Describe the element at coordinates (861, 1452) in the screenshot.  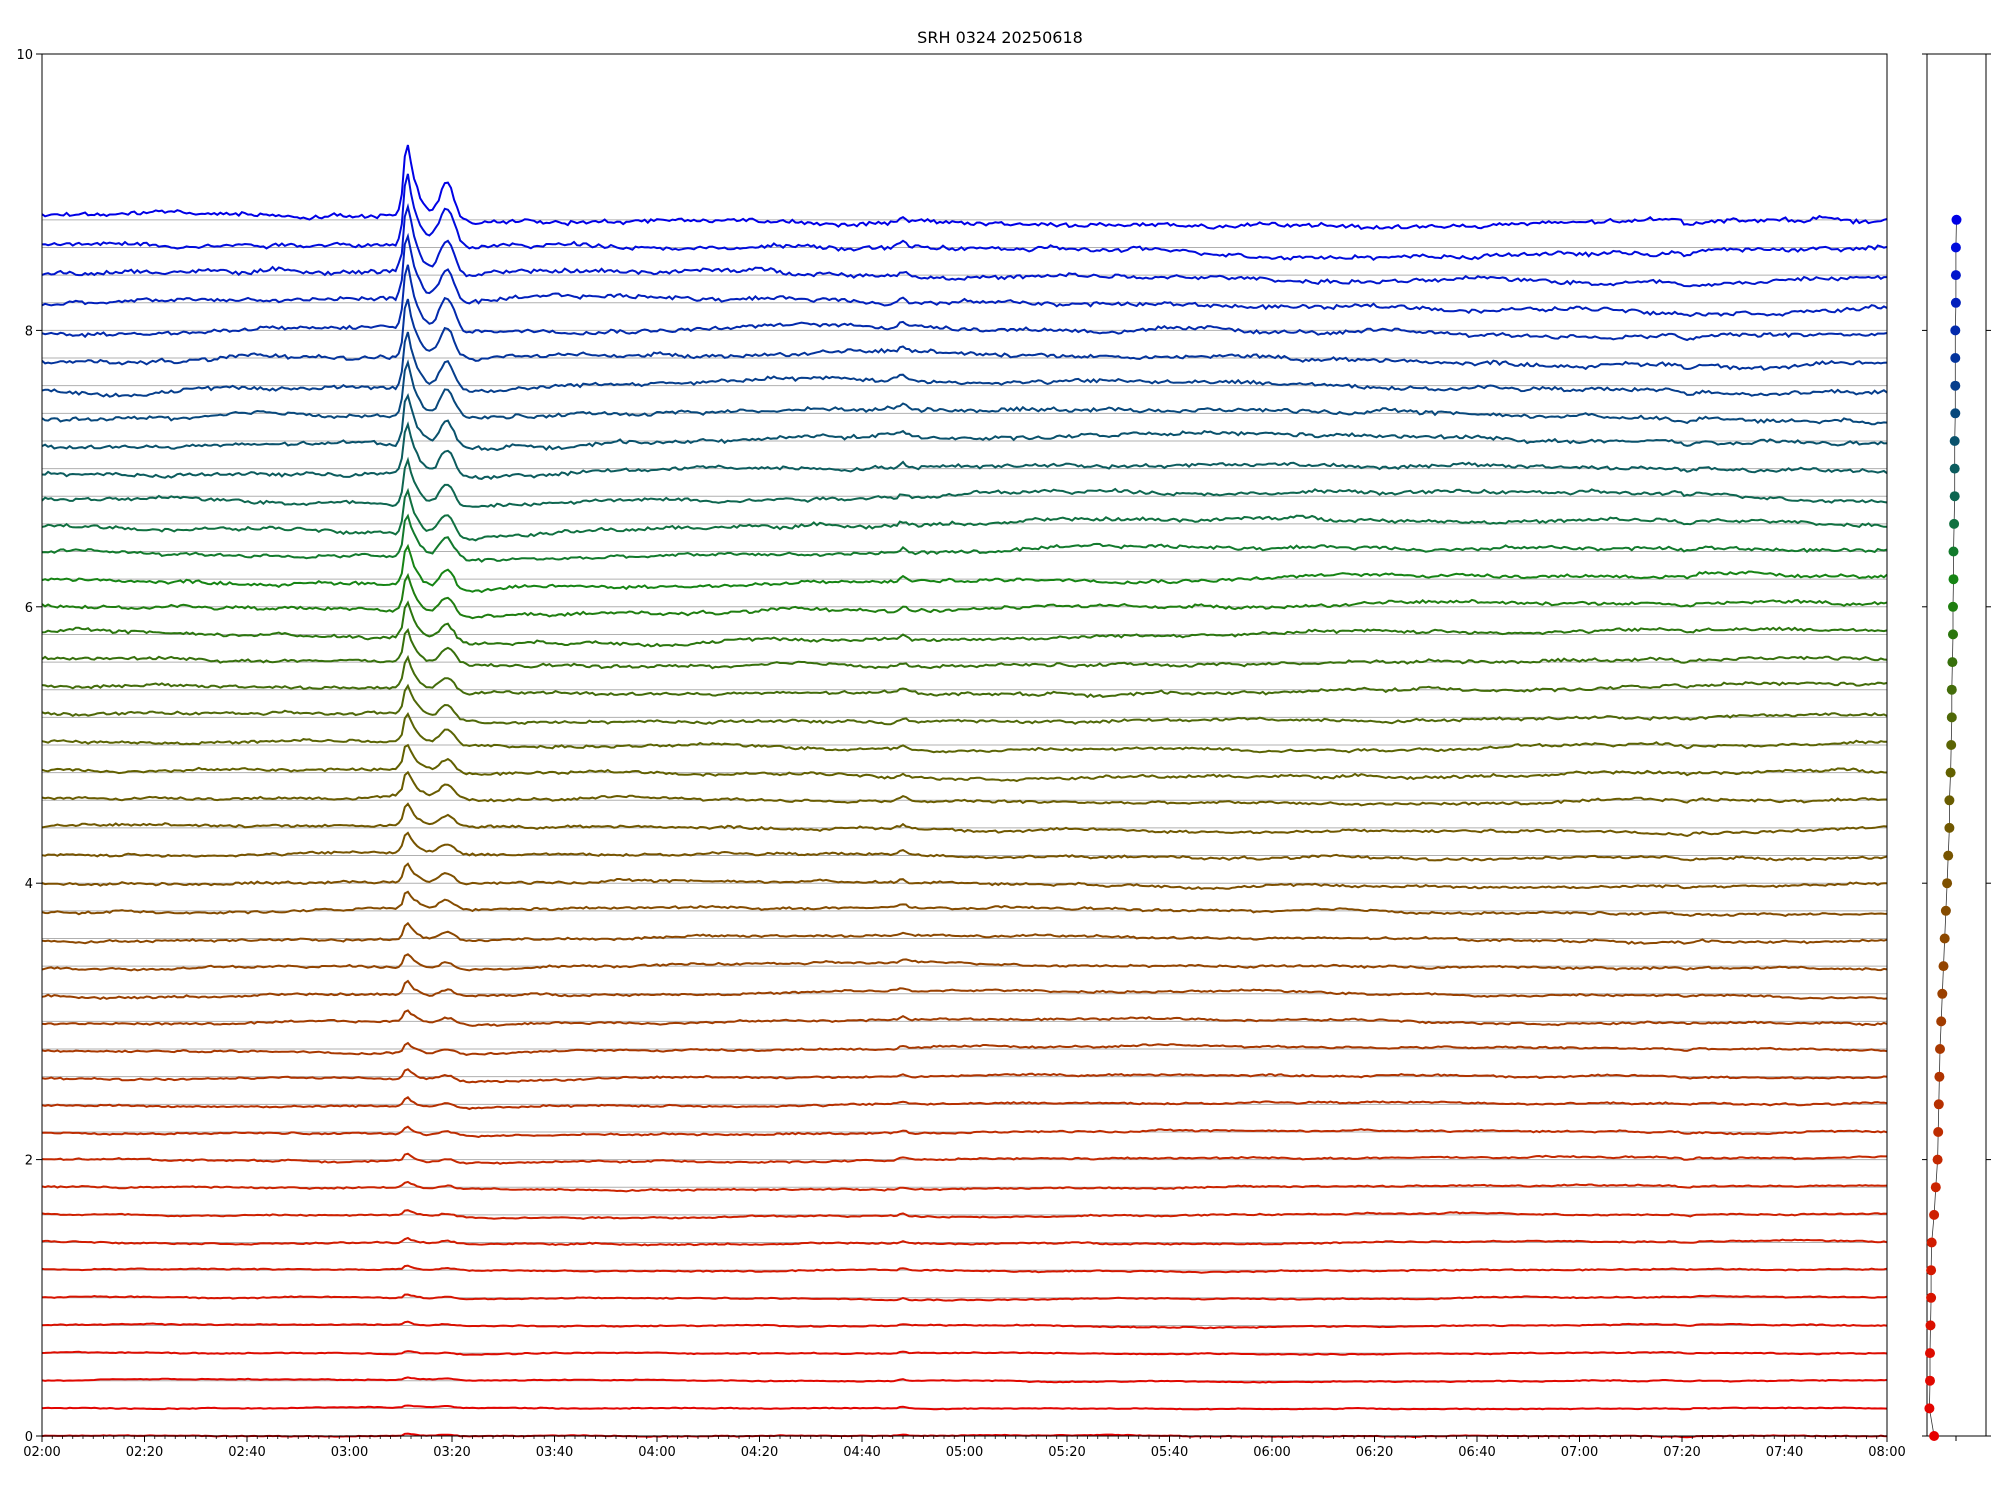
I see `x-tick-label: 04:40` at that location.